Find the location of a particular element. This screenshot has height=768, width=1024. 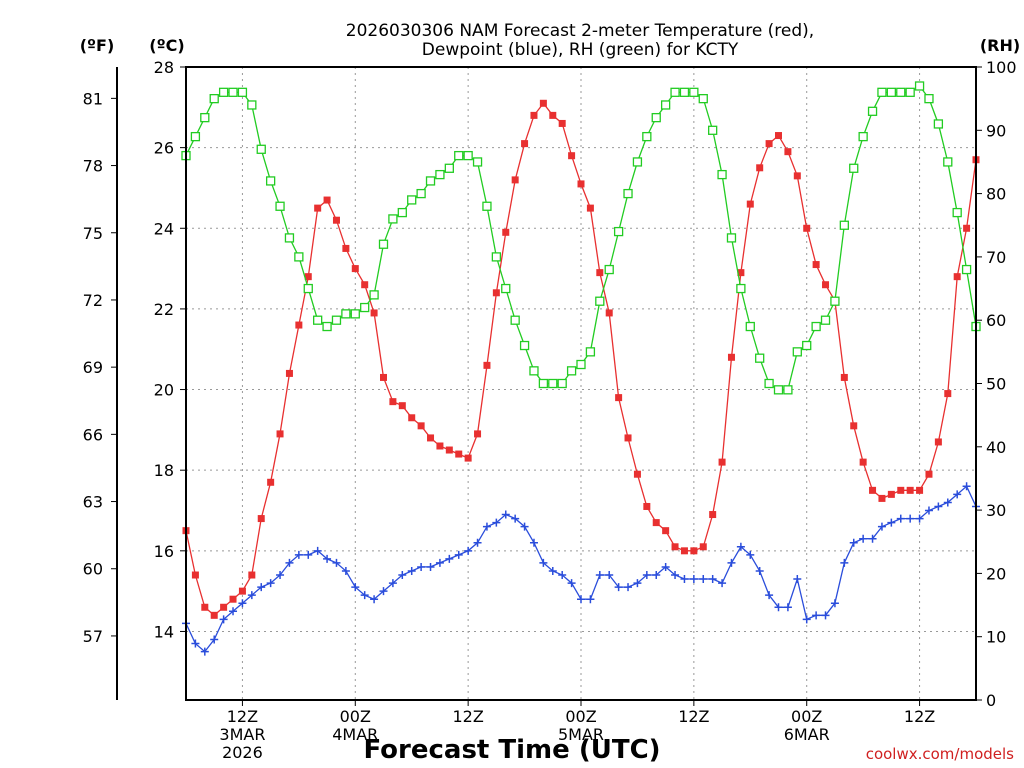

celsius-tick-label: 26 is located at coordinates (164, 148).